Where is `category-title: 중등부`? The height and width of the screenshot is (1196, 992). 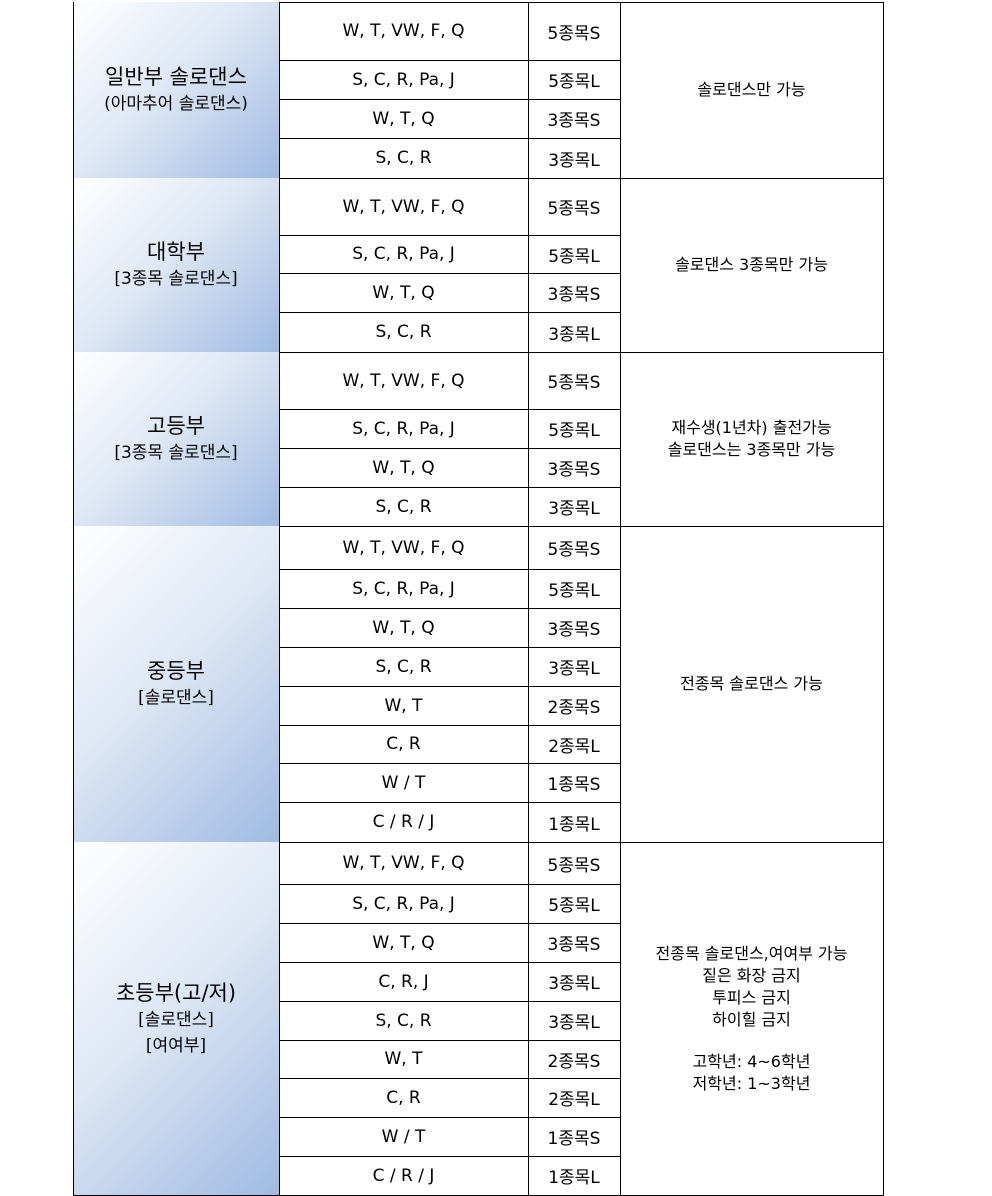 category-title: 중등부 is located at coordinates (176, 671).